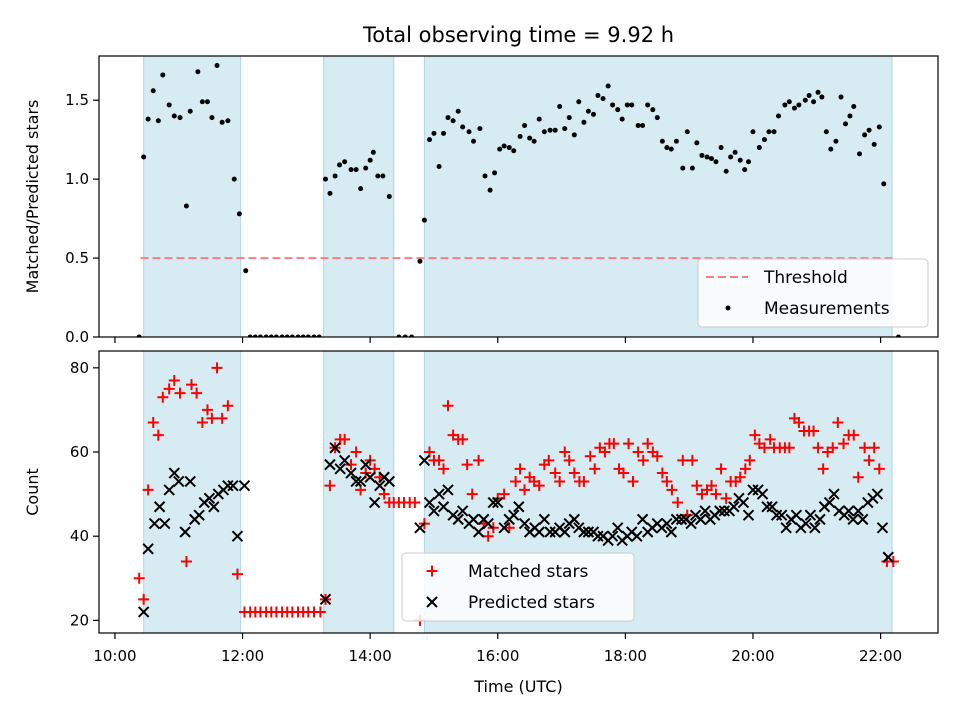 The height and width of the screenshot is (720, 960). What do you see at coordinates (242, 656) in the screenshot?
I see `x-tick-label: 12:00` at bounding box center [242, 656].